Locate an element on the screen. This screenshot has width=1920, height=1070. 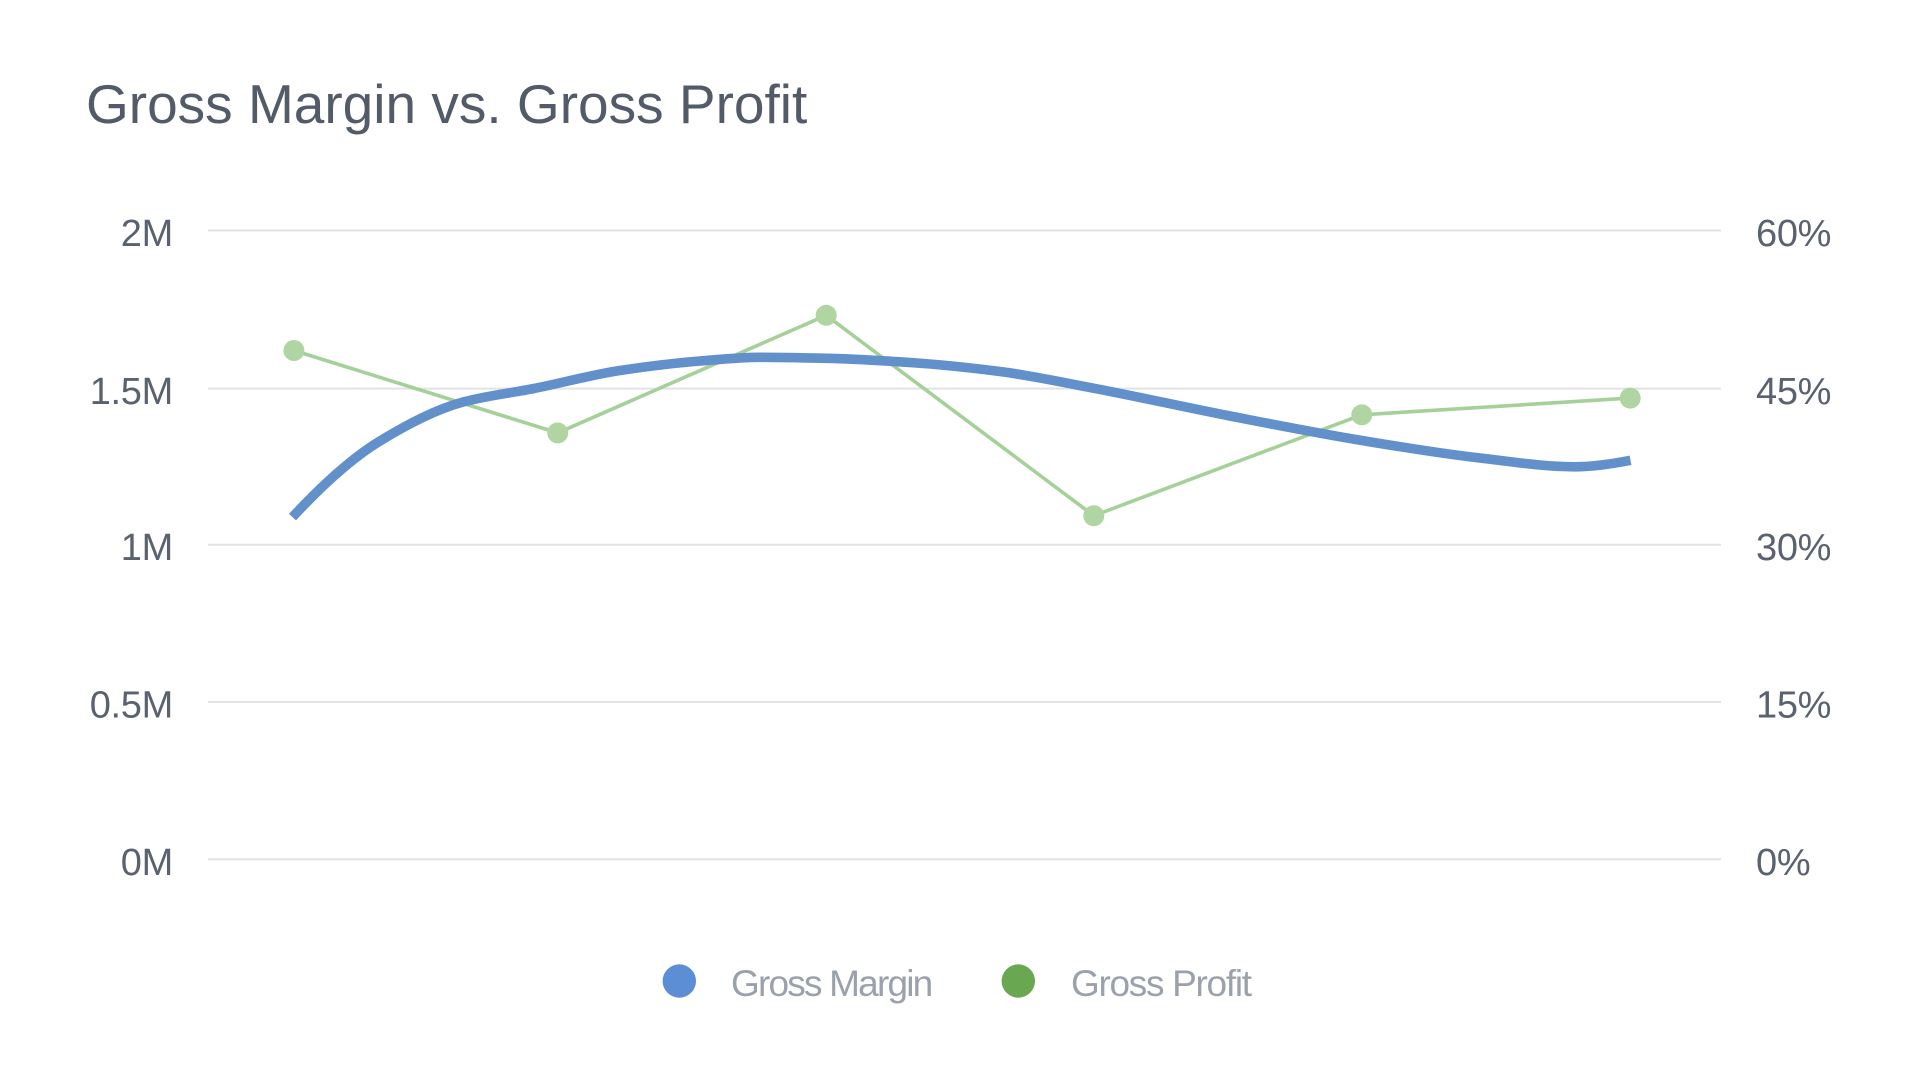
svg-text: 45% is located at coordinates (1793, 392).